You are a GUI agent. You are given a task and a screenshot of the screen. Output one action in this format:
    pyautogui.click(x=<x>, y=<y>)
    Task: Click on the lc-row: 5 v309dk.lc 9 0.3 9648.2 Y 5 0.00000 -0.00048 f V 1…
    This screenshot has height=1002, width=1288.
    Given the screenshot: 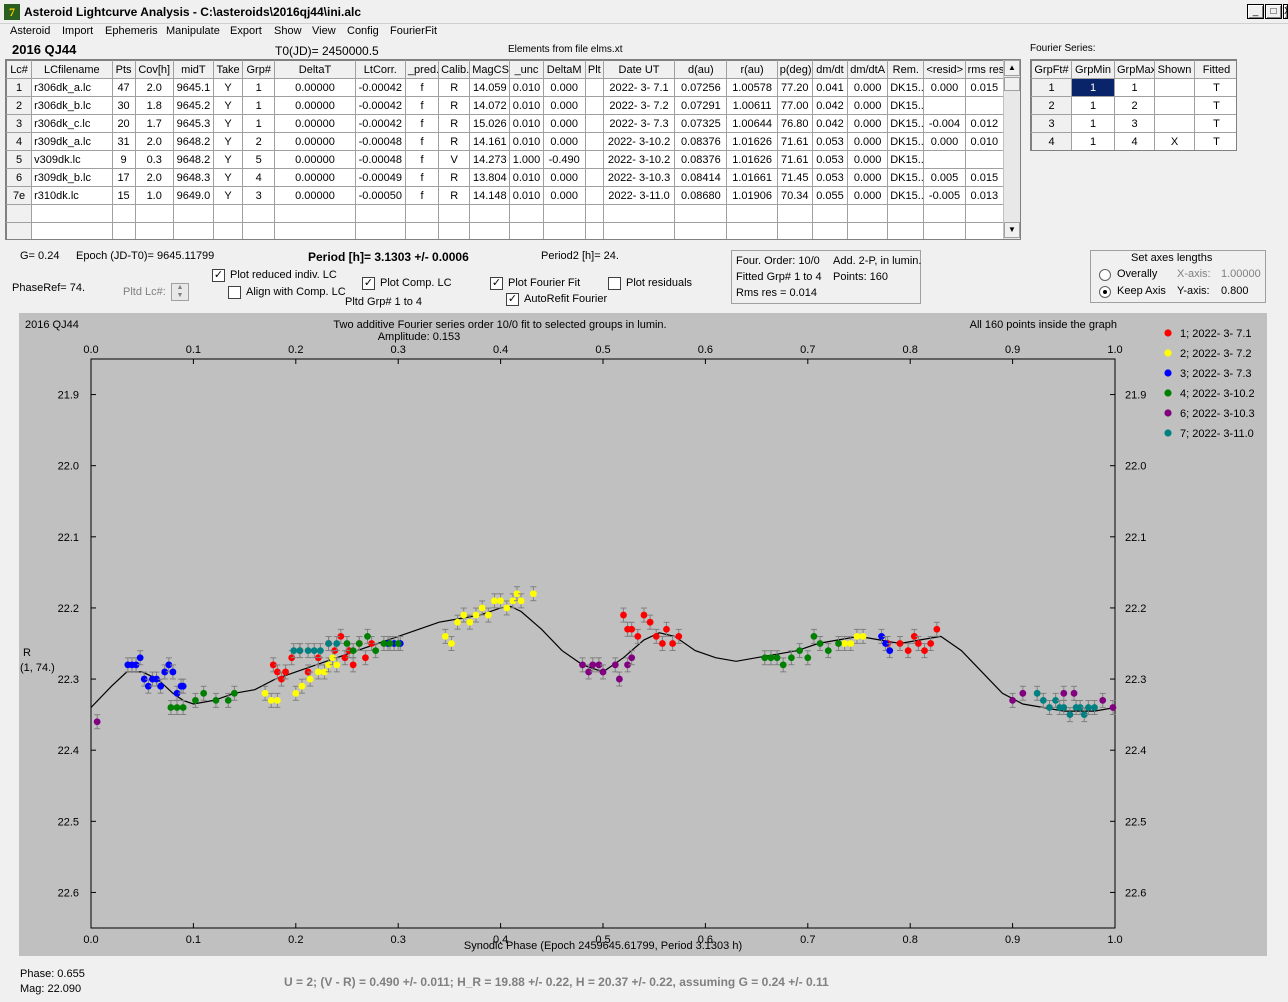 What is the action you would take?
    pyautogui.click(x=505, y=159)
    